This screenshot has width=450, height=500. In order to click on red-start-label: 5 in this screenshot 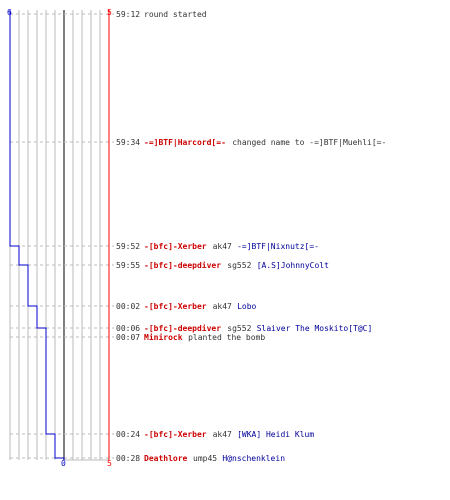, I will do `click(109, 12)`.